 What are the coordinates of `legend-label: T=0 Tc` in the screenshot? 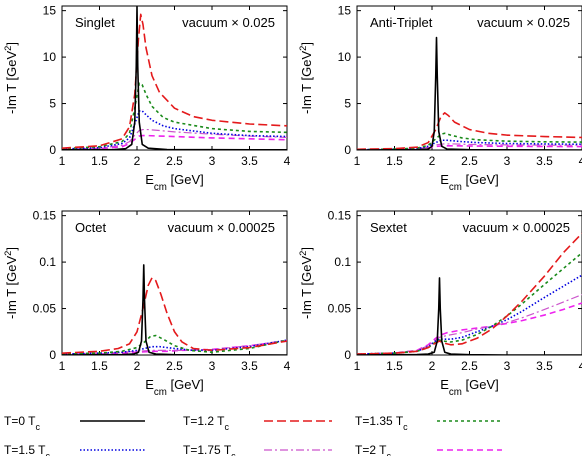 It's located at (22, 423).